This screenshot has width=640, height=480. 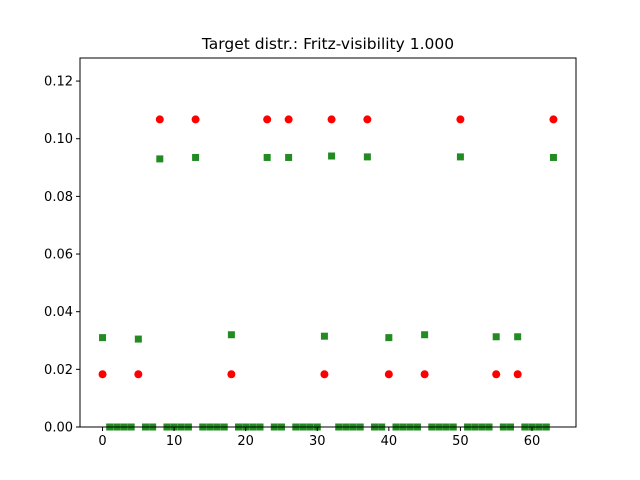 I want to click on y-tick-label: 0.10, so click(x=58, y=139).